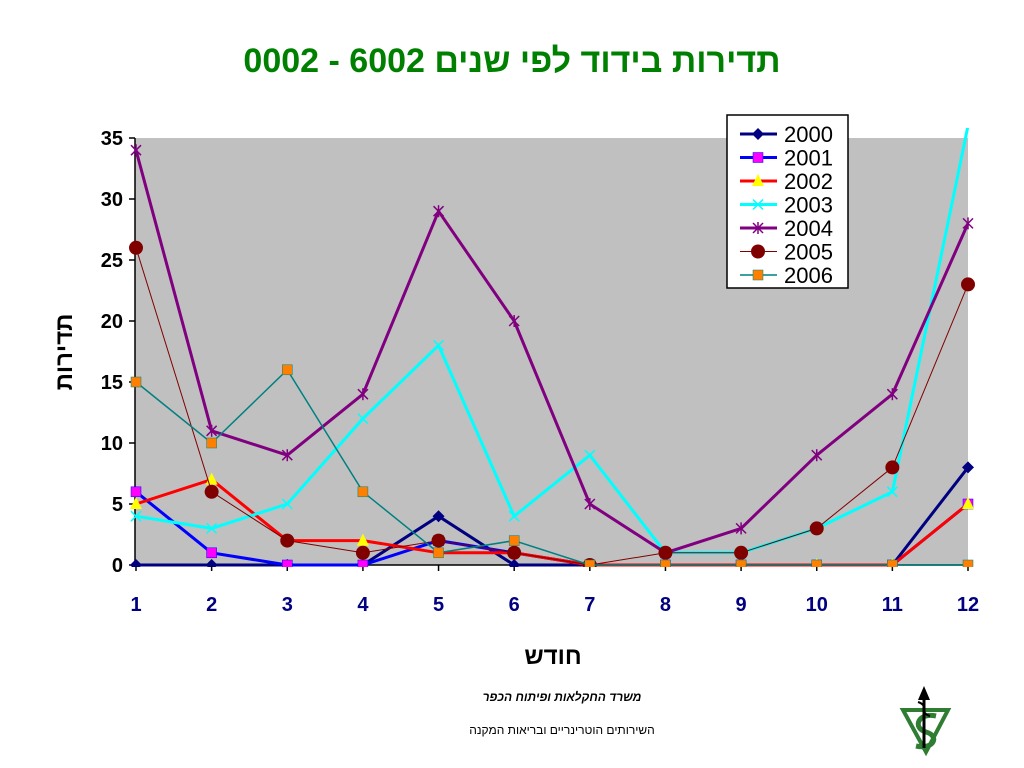  I want to click on x-tick-label: 5, so click(438, 605).